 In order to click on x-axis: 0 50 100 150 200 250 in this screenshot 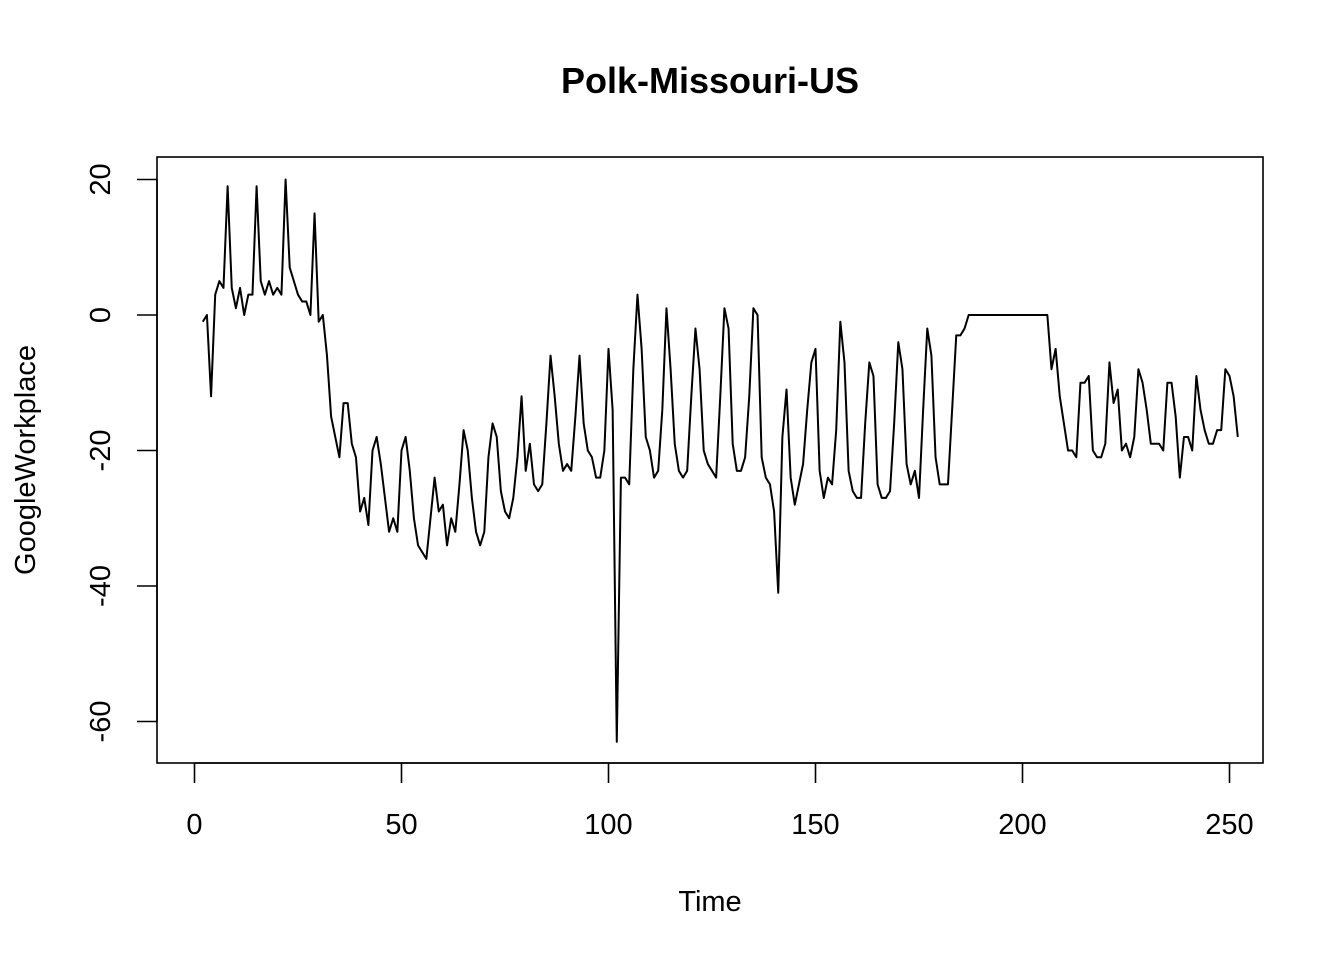, I will do `click(720, 801)`.